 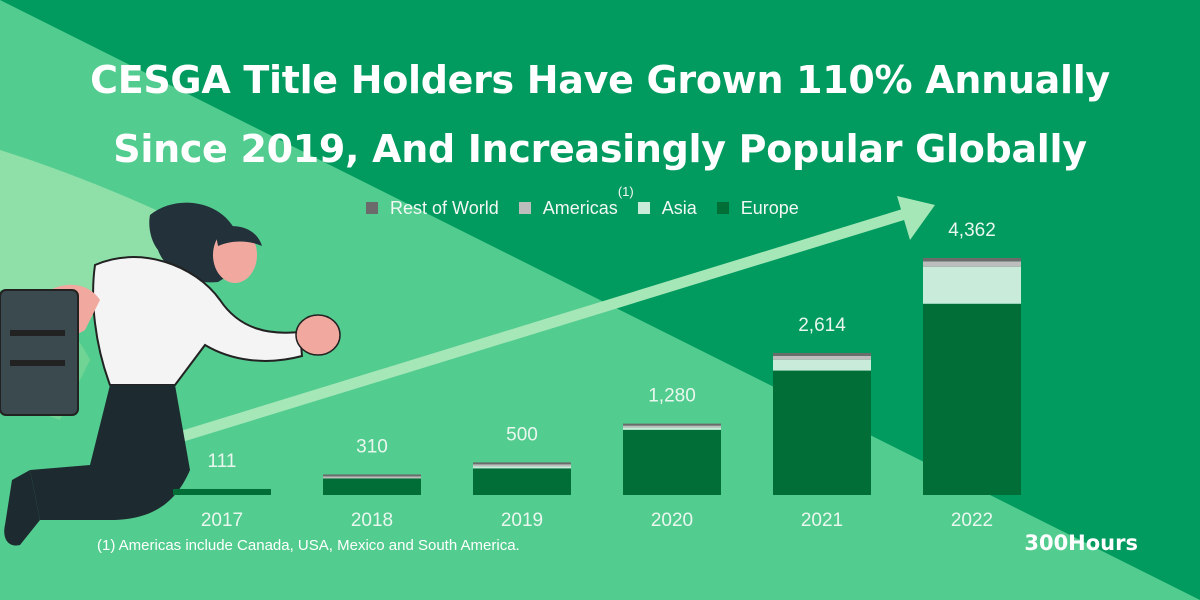 What do you see at coordinates (672, 520) in the screenshot?
I see `x-tick-label-2020: 2020` at bounding box center [672, 520].